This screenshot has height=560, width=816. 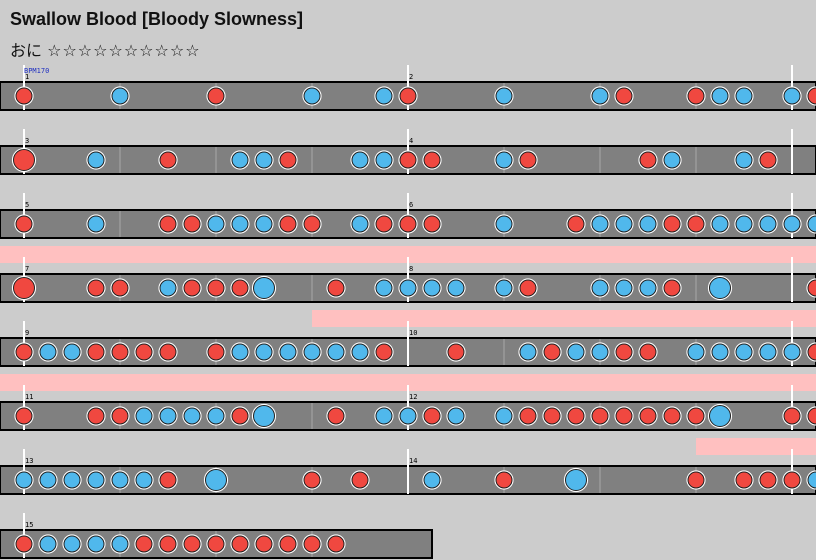 I want to click on chart-row: 13 14, so click(x=408, y=466).